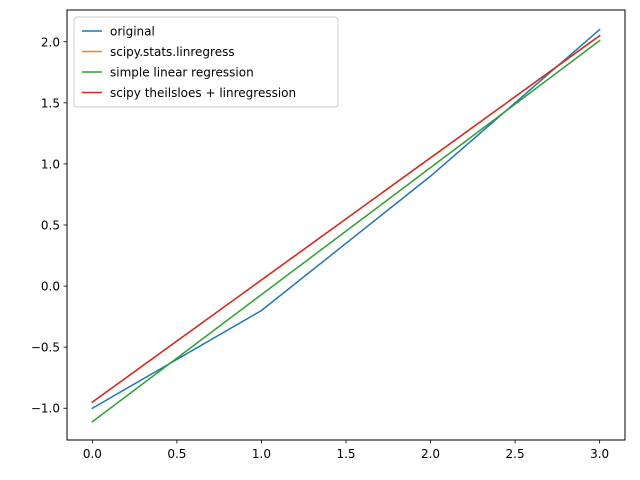  What do you see at coordinates (50, 42) in the screenshot?
I see `y-tick-label: 2.0` at bounding box center [50, 42].